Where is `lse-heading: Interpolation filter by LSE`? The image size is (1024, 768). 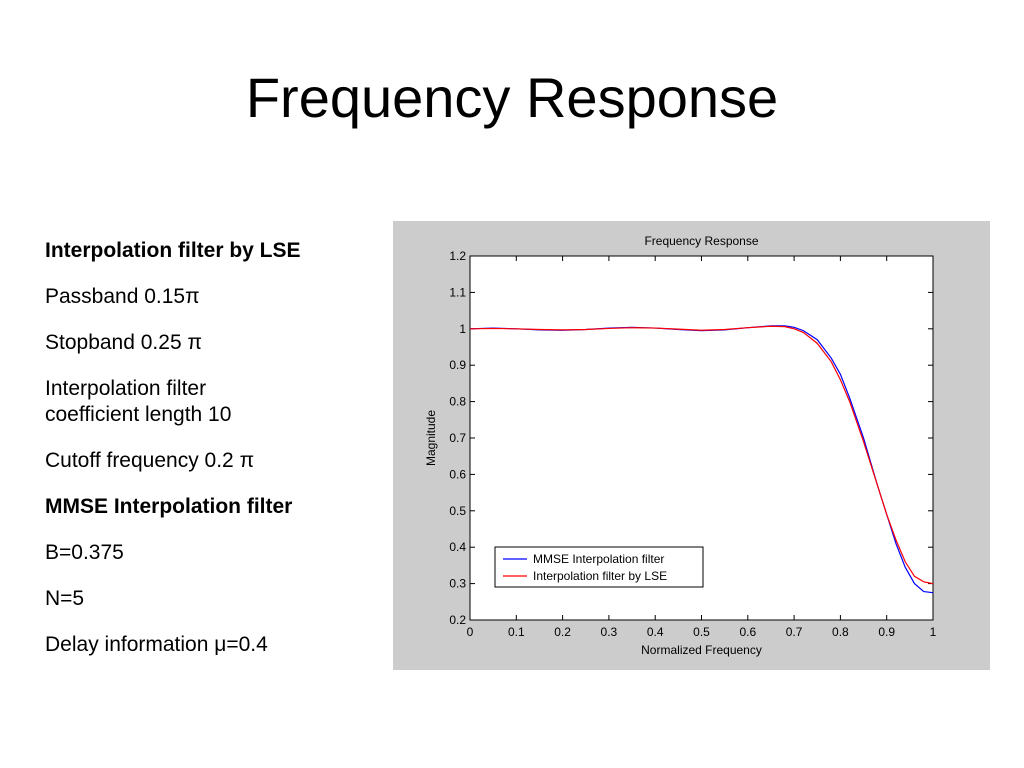
lse-heading: Interpolation filter by LSE is located at coordinates (210, 251).